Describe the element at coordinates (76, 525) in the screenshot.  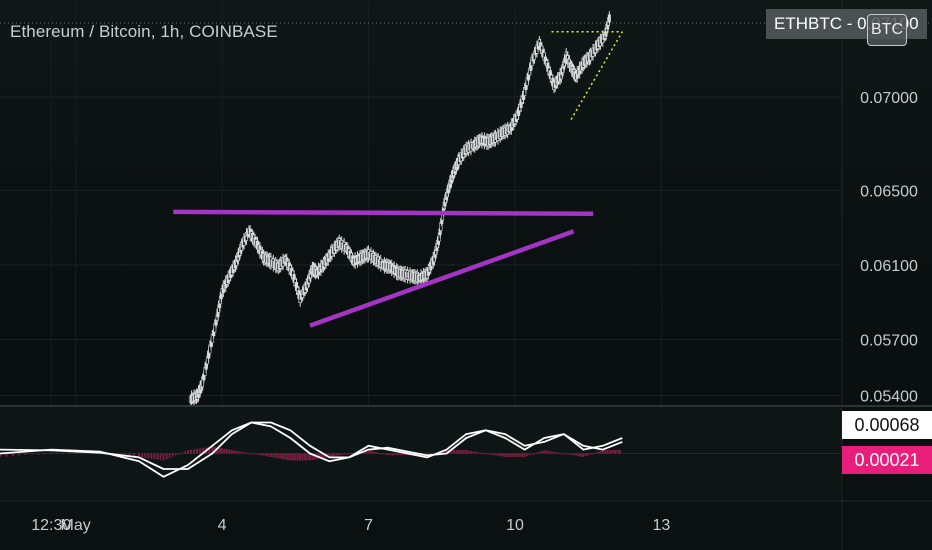
I see `x-tick-label-1: May` at that location.